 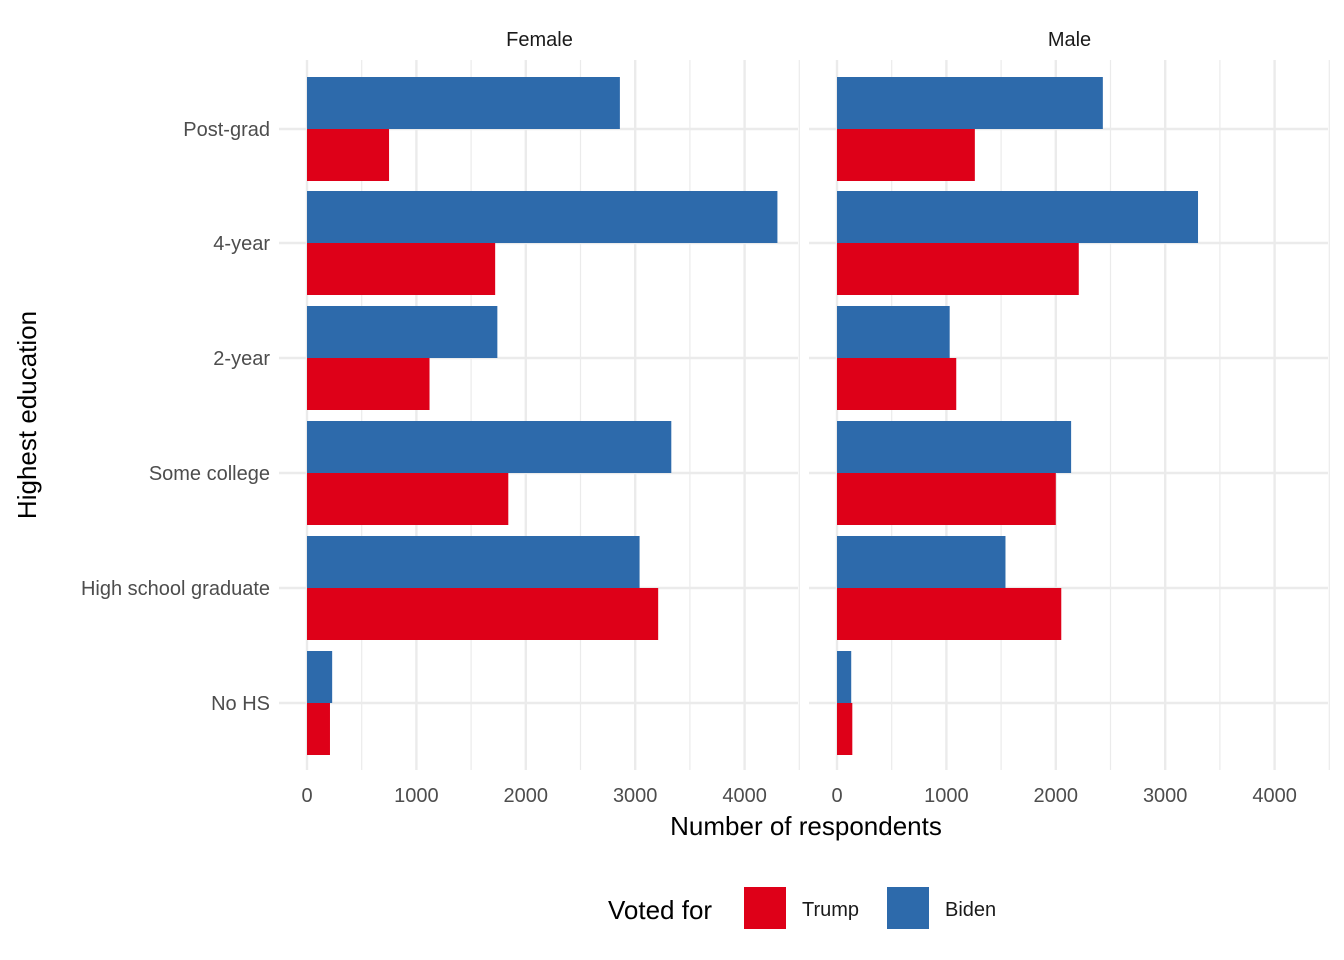 I want to click on legend: Voted for Trump Biden, so click(x=802, y=908).